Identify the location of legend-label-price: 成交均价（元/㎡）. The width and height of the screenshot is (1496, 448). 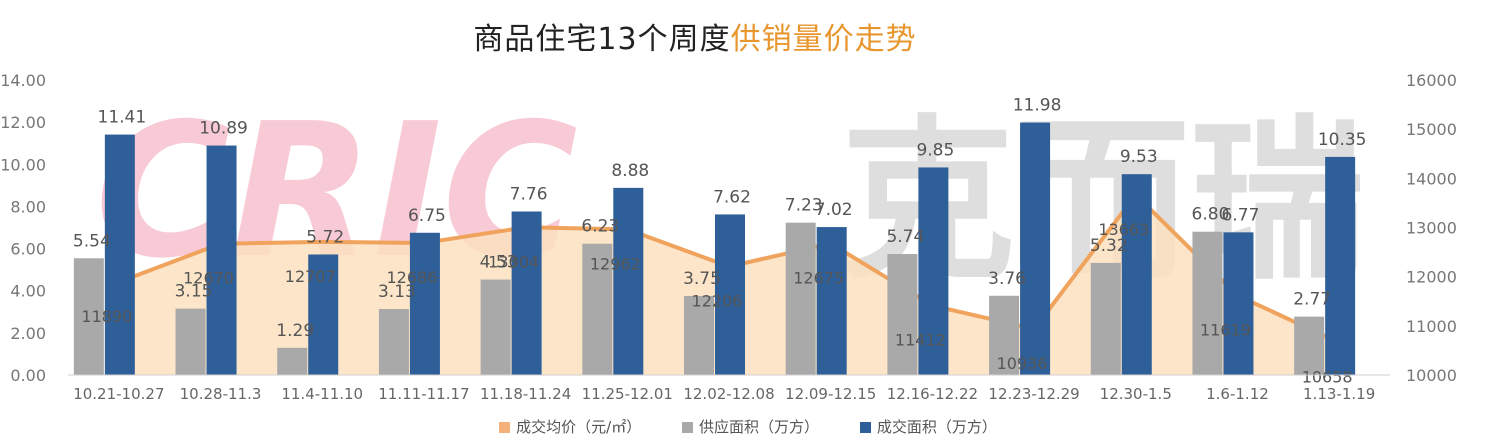
(579, 427).